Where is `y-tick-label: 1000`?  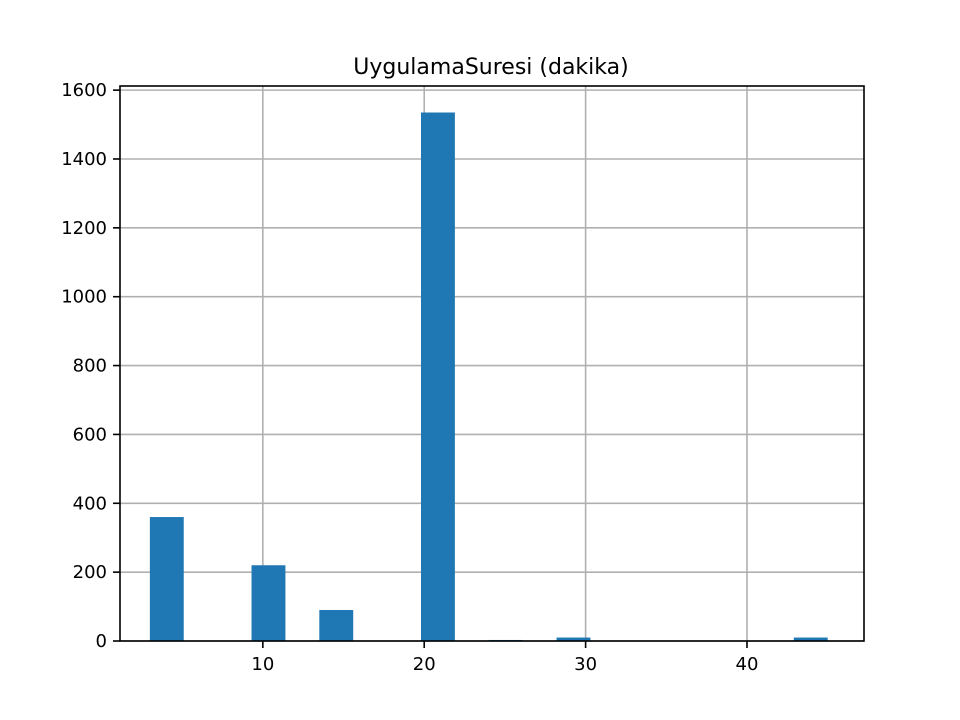
y-tick-label: 1000 is located at coordinates (84, 297).